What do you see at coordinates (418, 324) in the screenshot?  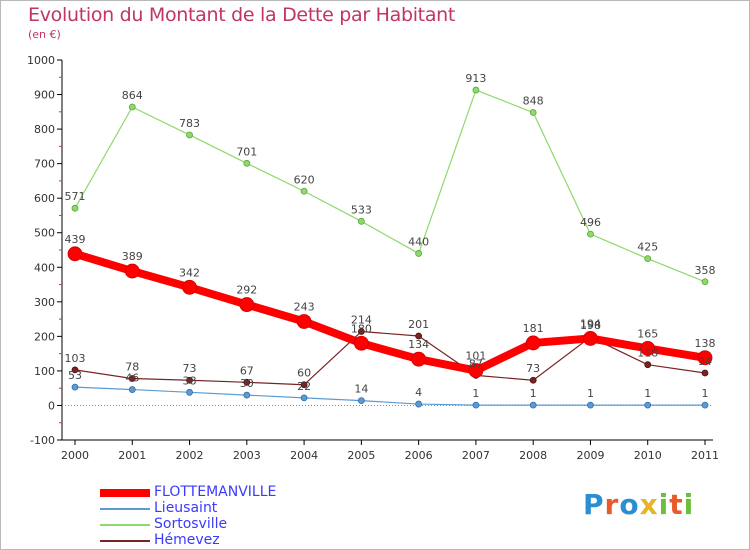 I see `data-label-hemevez: 201` at bounding box center [418, 324].